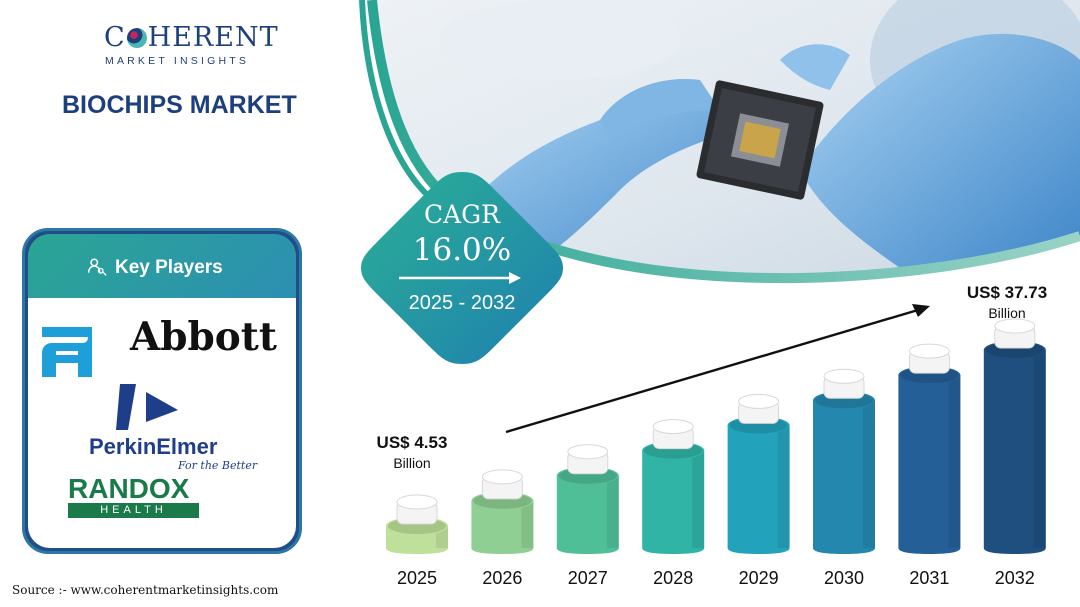 This screenshot has height=607, width=1080. What do you see at coordinates (412, 442) in the screenshot?
I see `start-value: US$ 4.53` at bounding box center [412, 442].